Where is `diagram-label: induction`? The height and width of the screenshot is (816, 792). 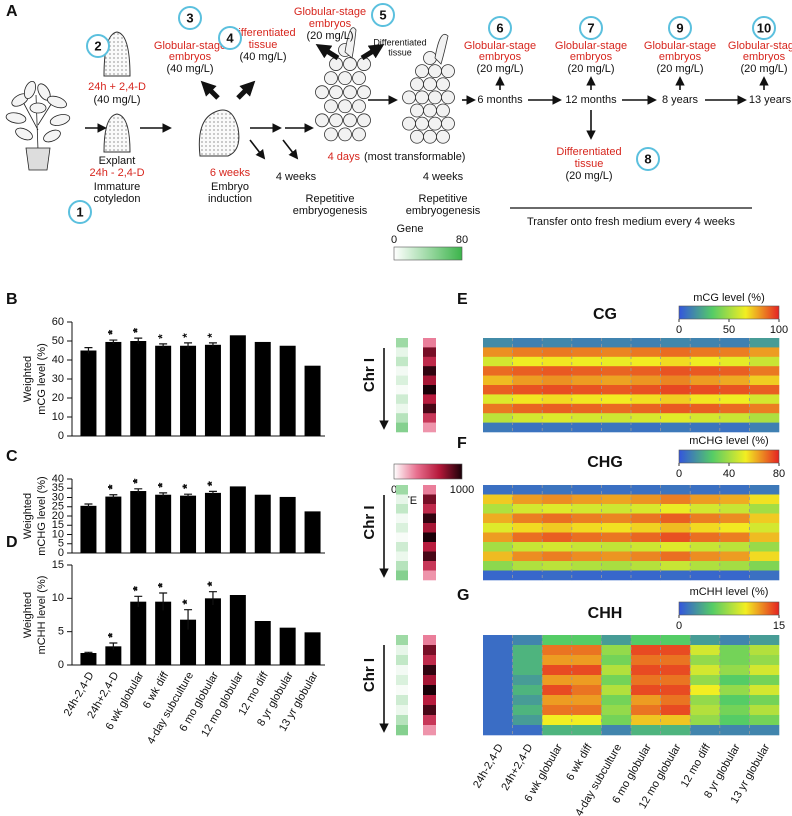 diagram-label: induction is located at coordinates (230, 199).